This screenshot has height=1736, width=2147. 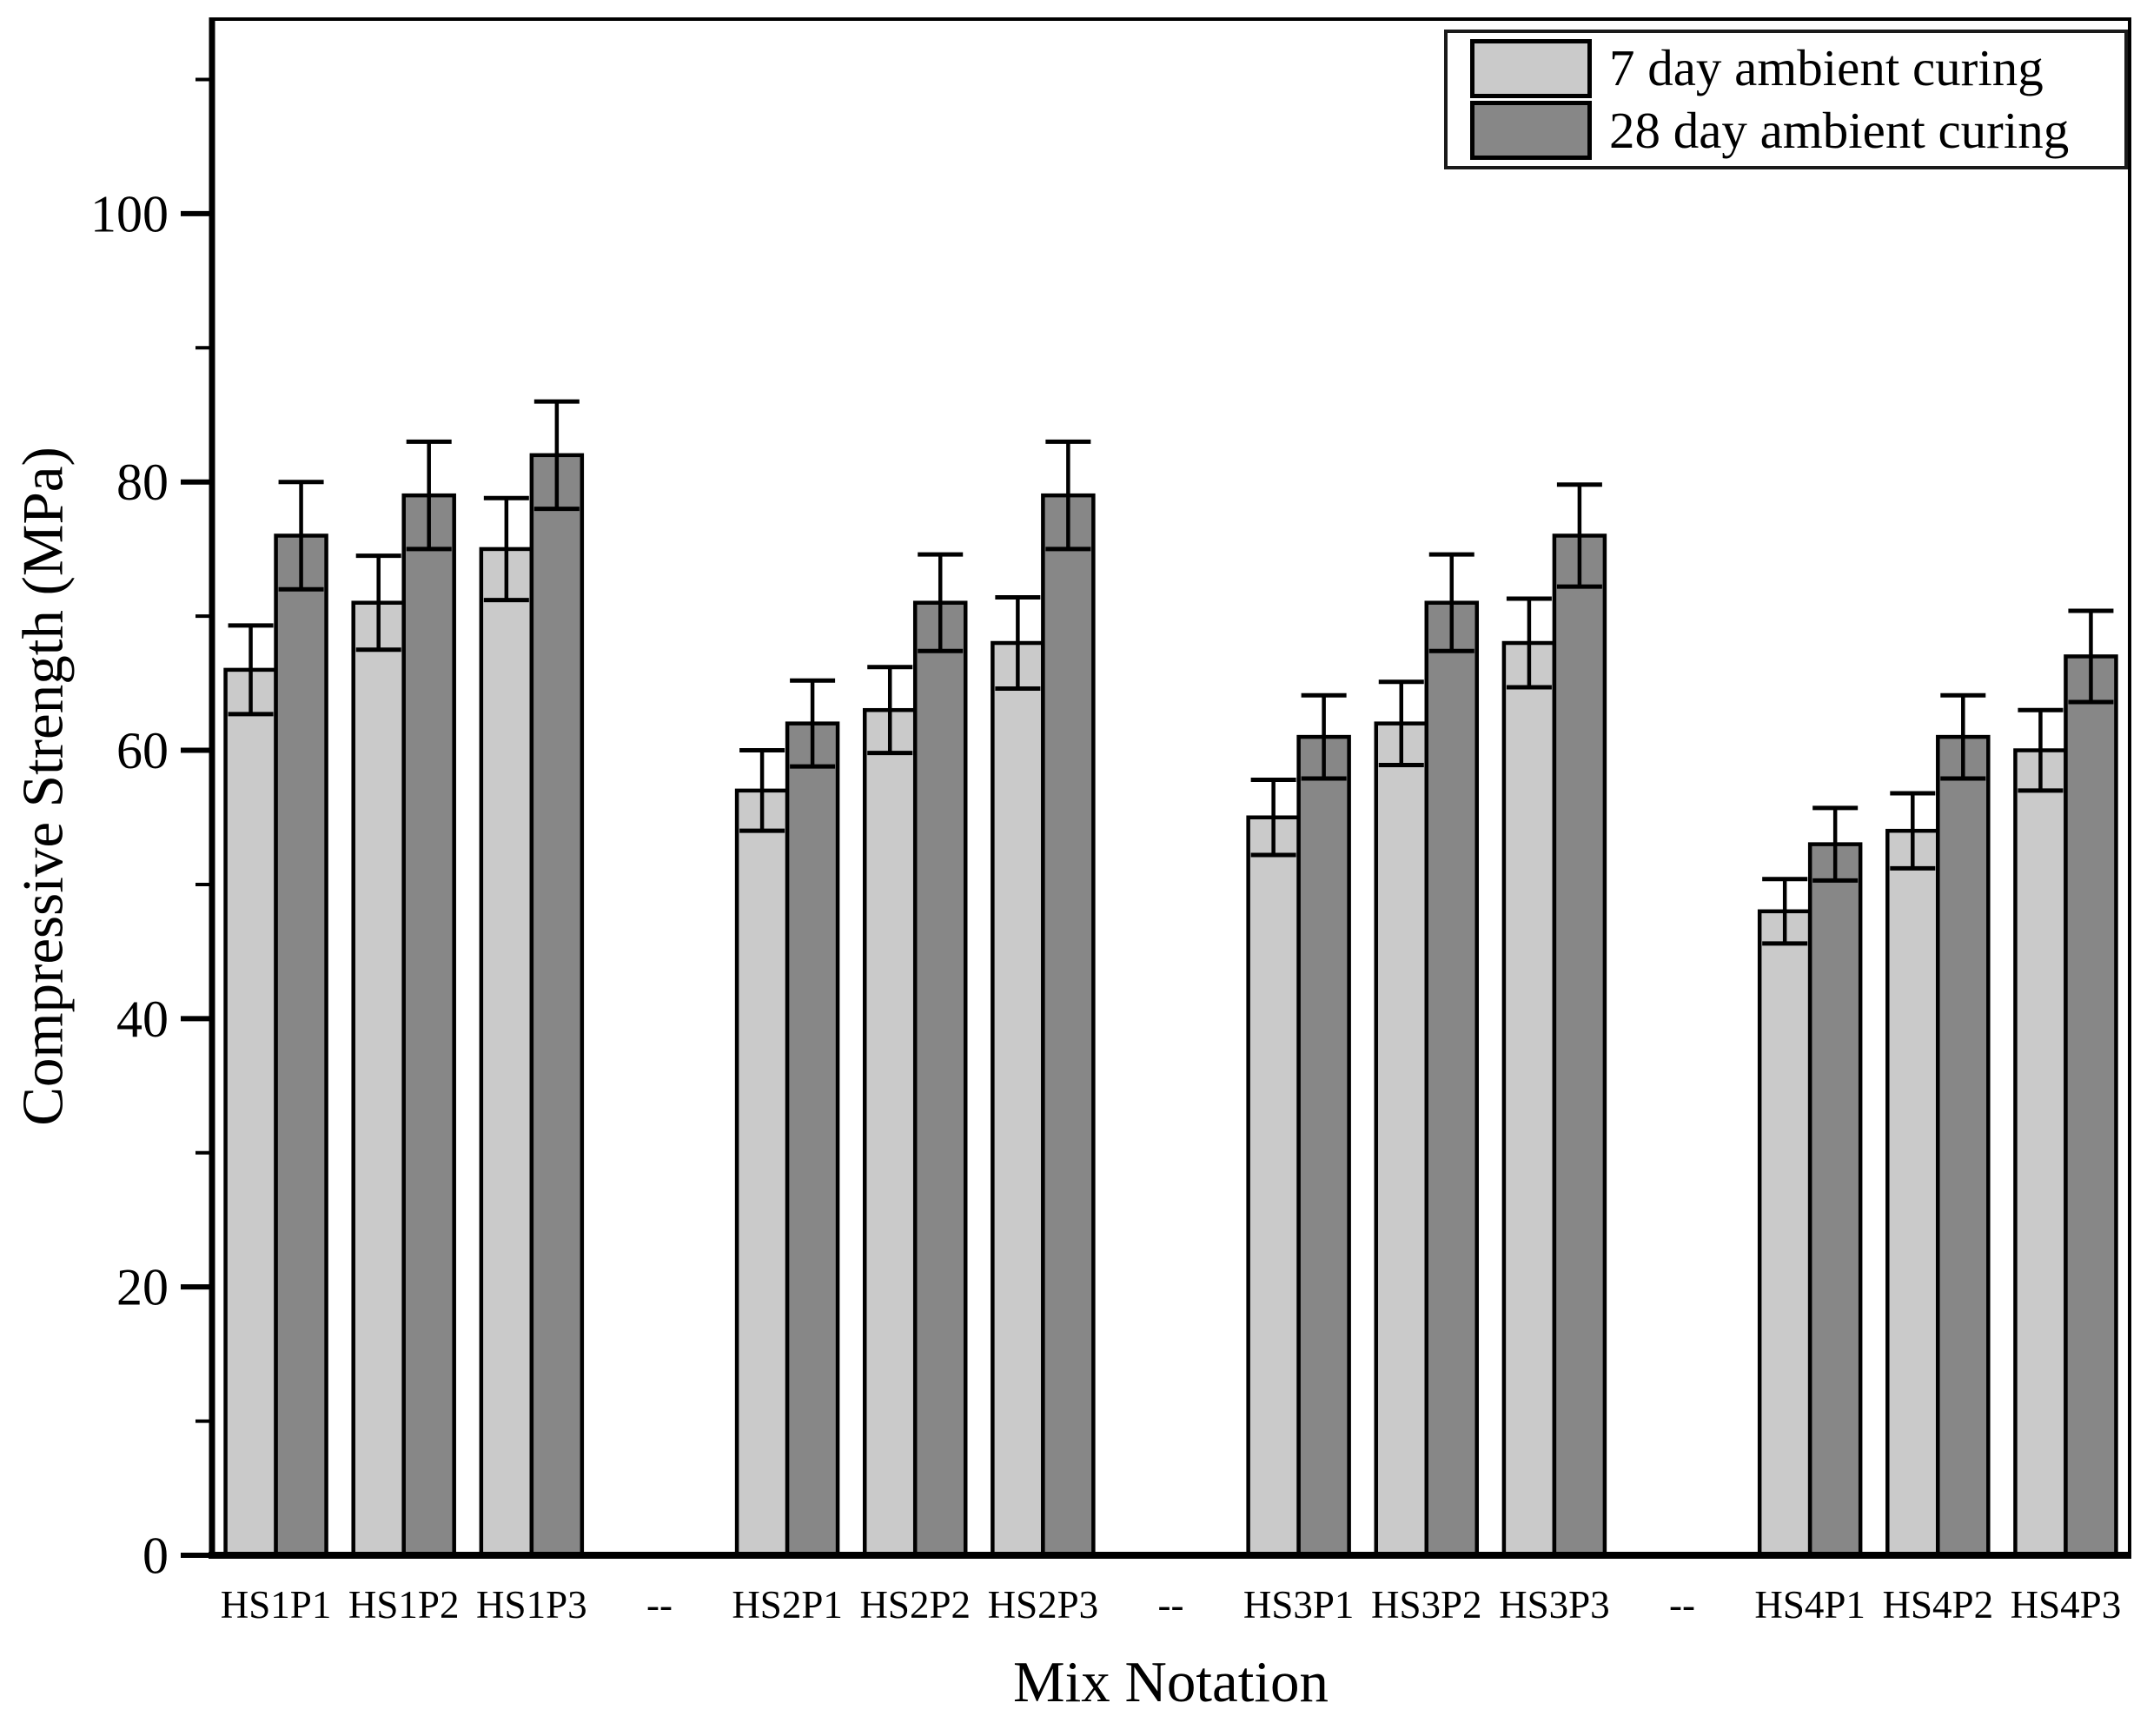 I want to click on legend-row-28-day: 28 day ambient curing, so click(x=1797, y=130).